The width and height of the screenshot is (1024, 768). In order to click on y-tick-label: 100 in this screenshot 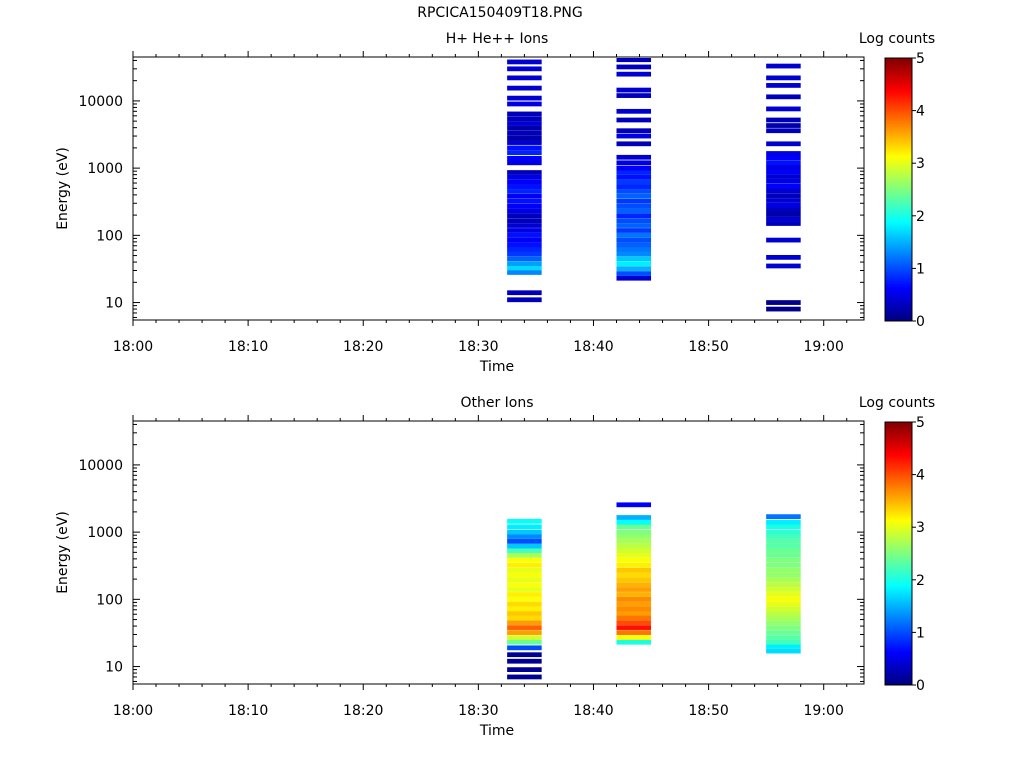, I will do `click(109, 600)`.